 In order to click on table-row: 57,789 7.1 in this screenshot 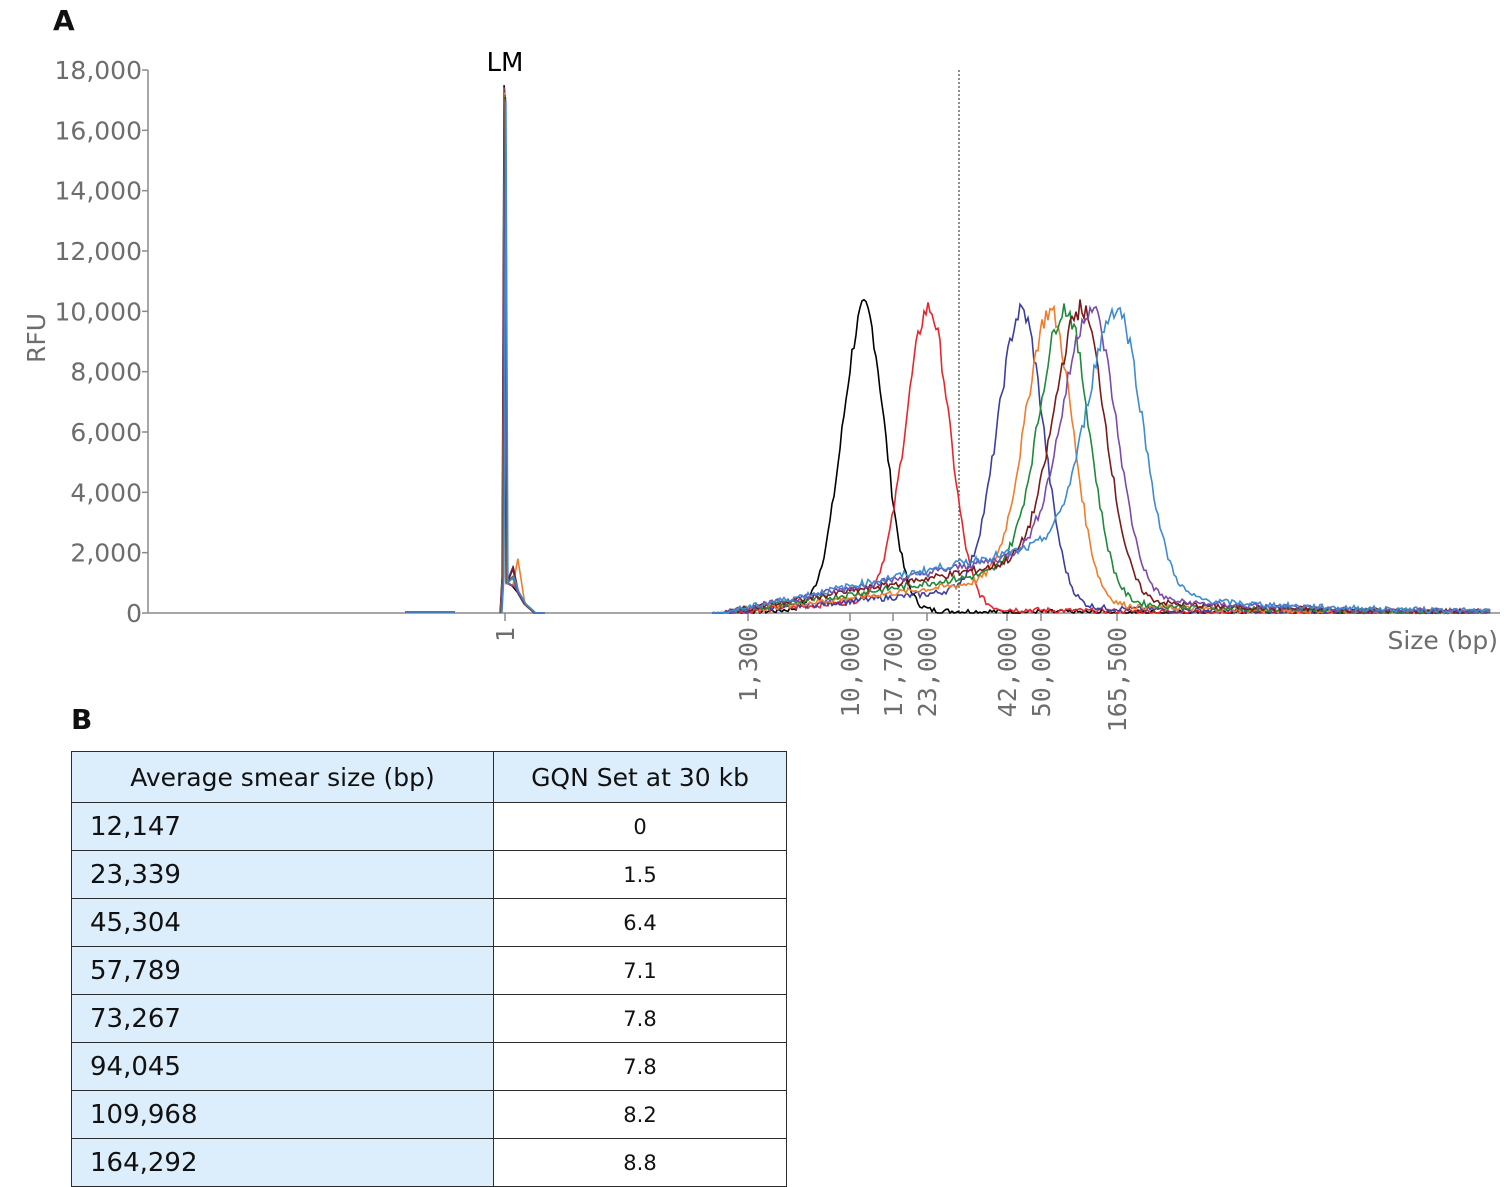, I will do `click(429, 970)`.